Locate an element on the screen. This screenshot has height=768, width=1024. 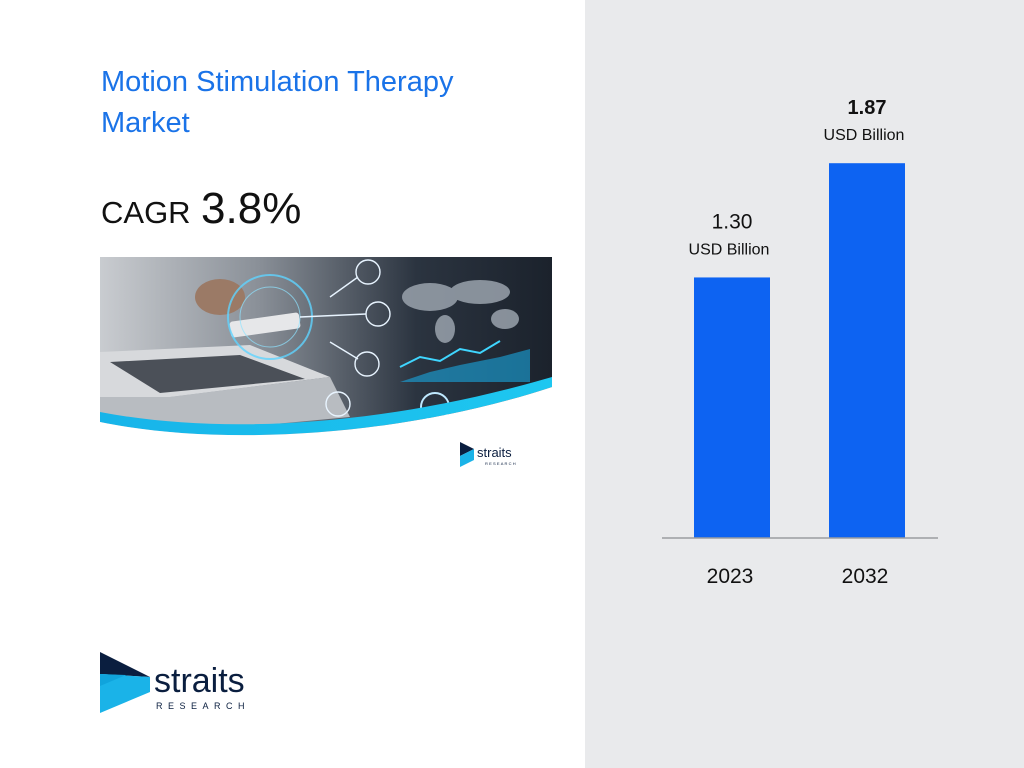
hero-brand-sub: RESEARCH is located at coordinates (501, 463).